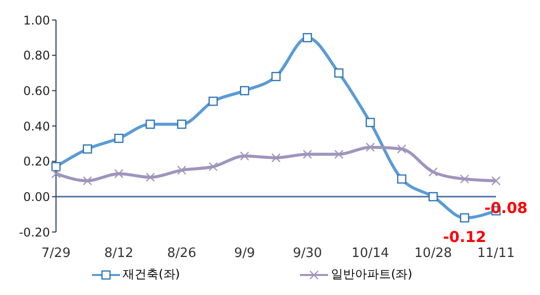 This screenshot has width=540, height=295. I want to click on y-tick-label: 0.20, so click(36, 161).